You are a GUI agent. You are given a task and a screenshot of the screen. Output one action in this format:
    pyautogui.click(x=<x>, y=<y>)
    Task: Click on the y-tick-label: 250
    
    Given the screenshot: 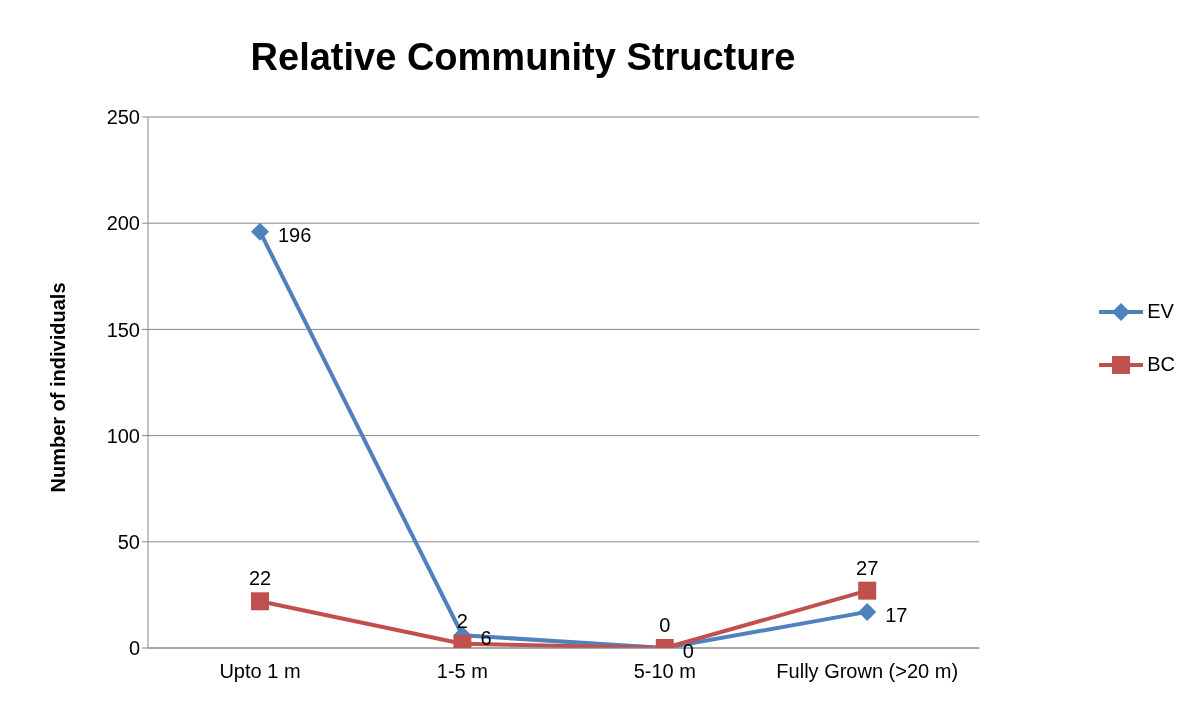 What is the action you would take?
    pyautogui.click(x=123, y=117)
    